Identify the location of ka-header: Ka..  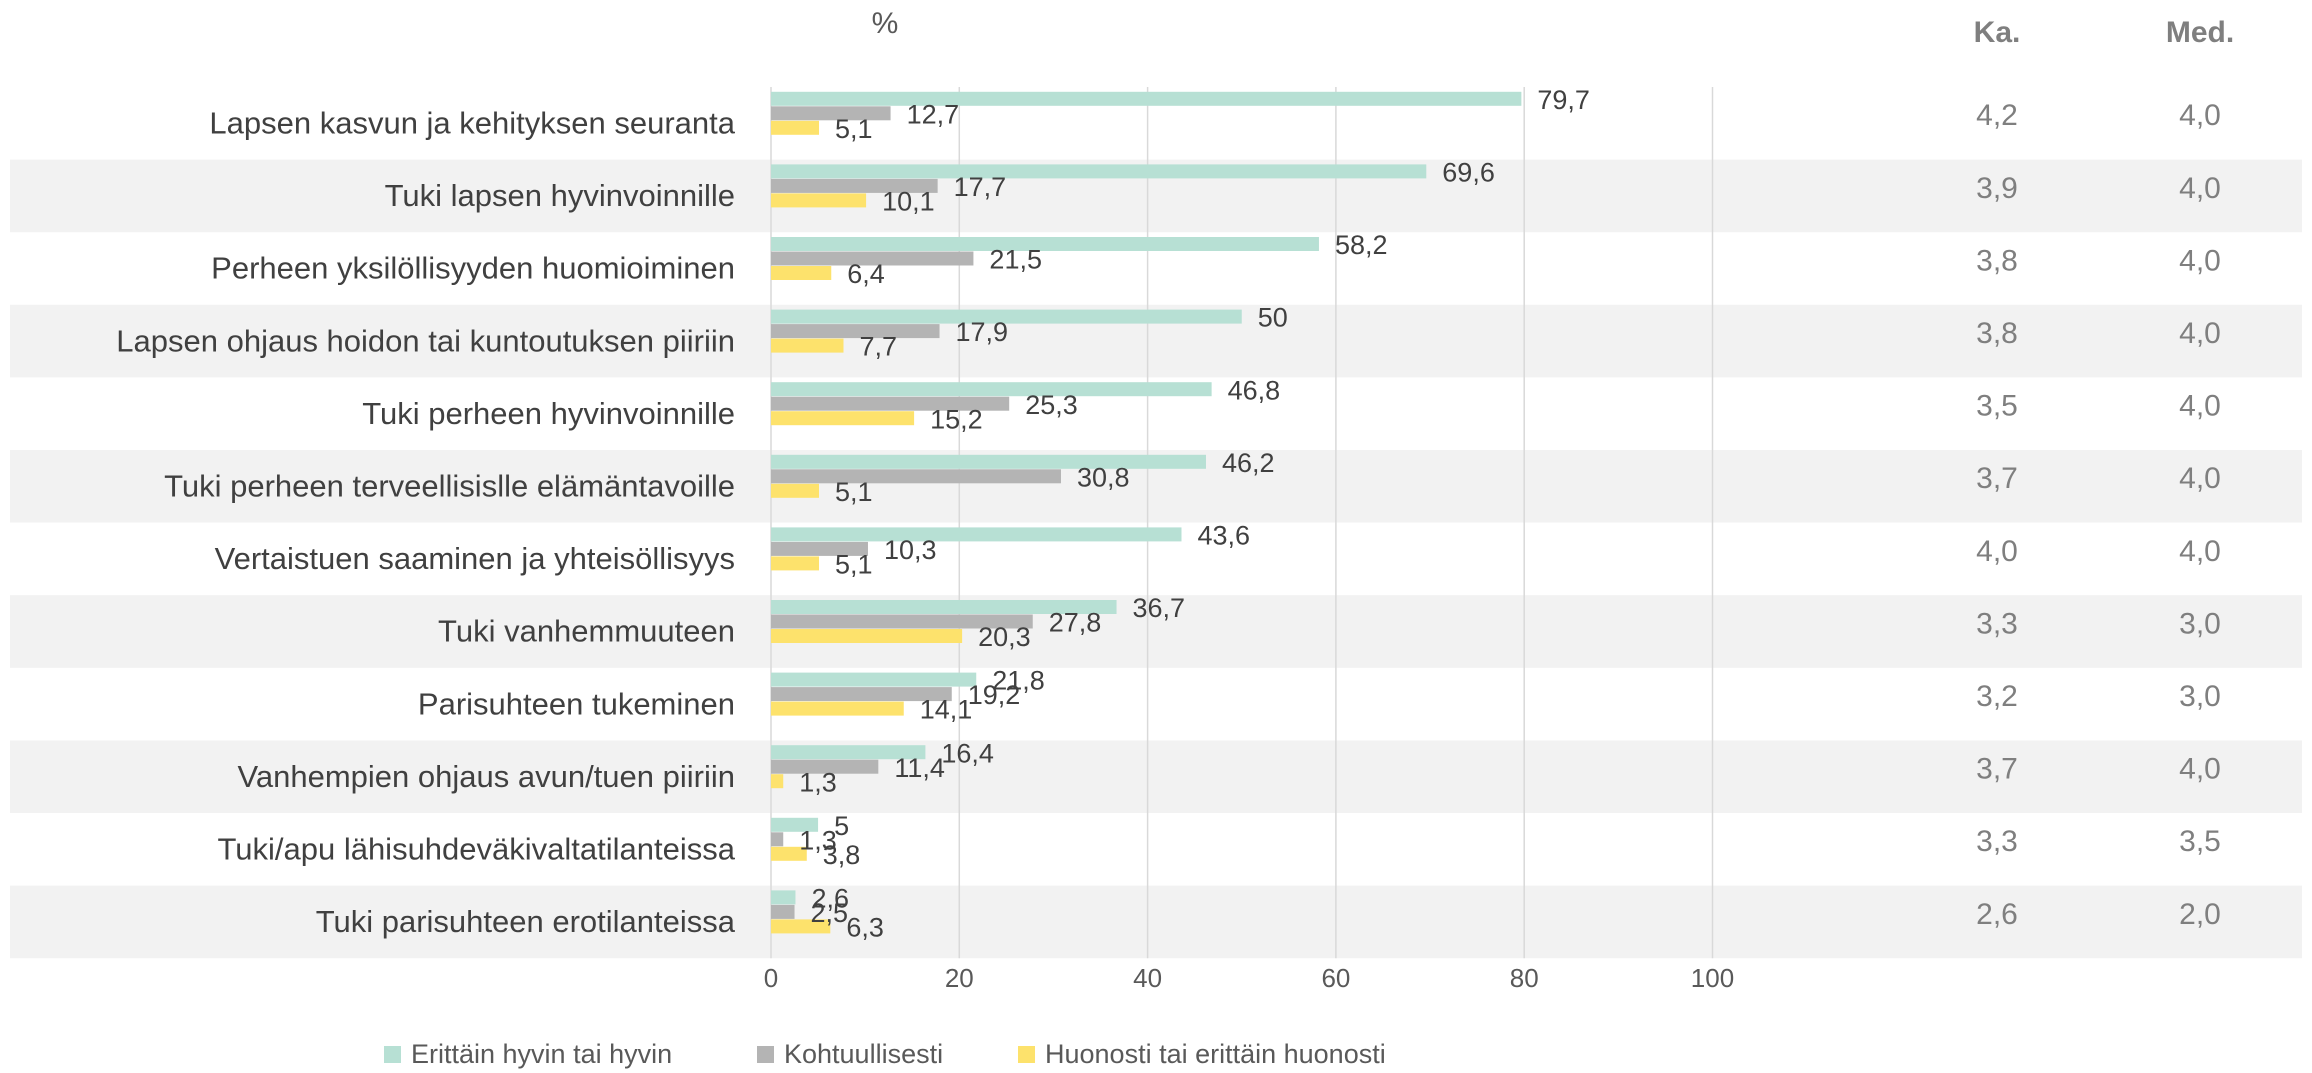
(1997, 32).